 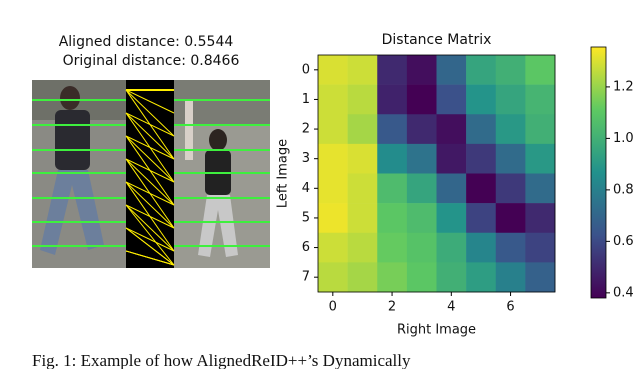 I want to click on y-axis-label: Left Image, so click(x=283, y=173).